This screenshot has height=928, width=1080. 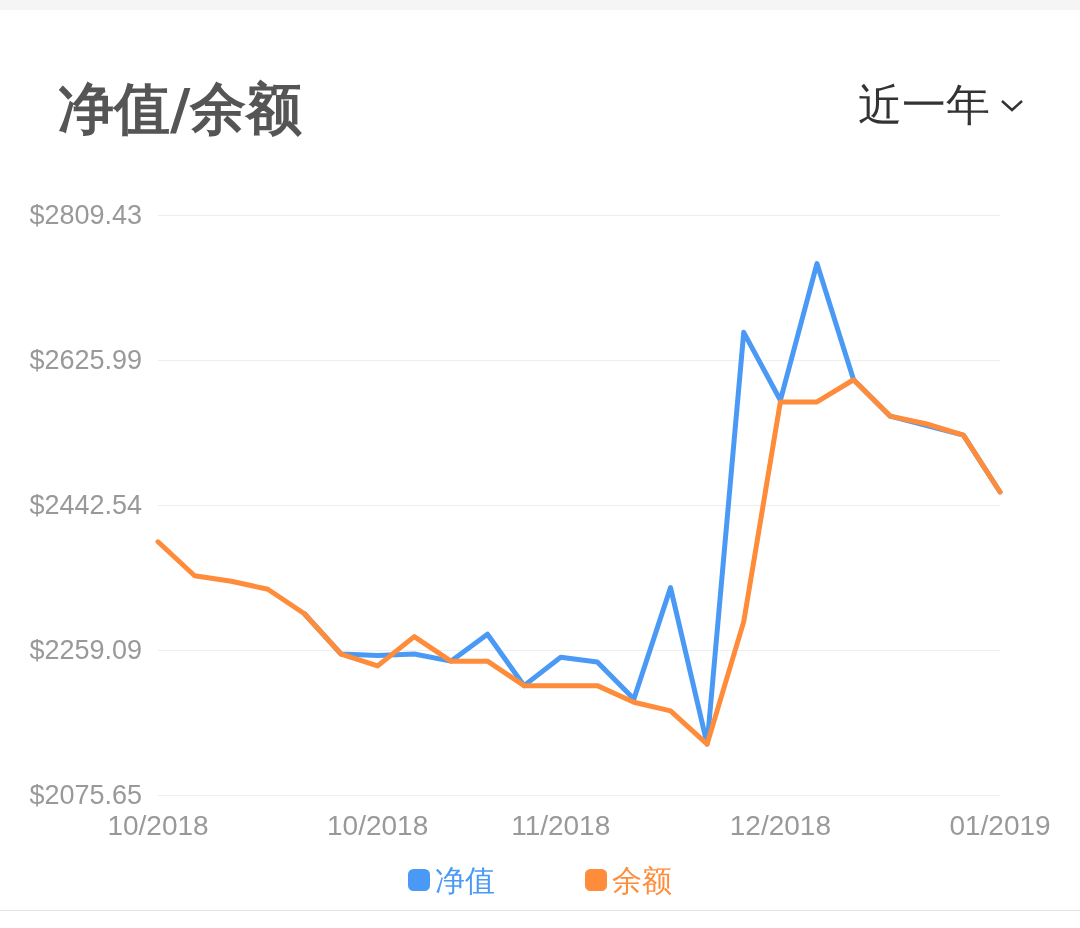 I want to click on y-tick-label: $2809.43, so click(x=85, y=215).